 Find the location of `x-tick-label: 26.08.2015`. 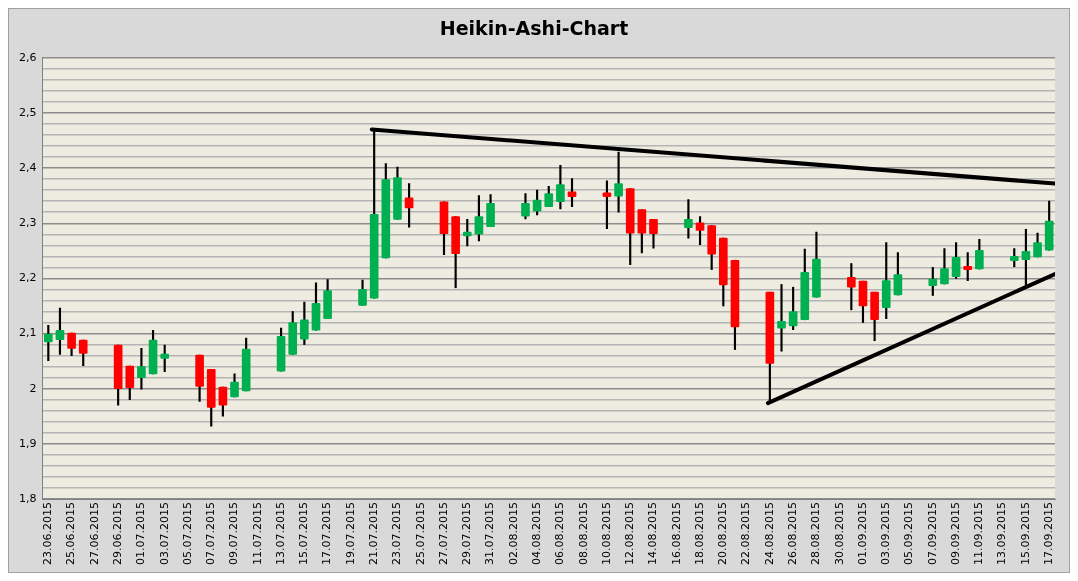

x-tick-label: 26.08.2015 is located at coordinates (792, 533).